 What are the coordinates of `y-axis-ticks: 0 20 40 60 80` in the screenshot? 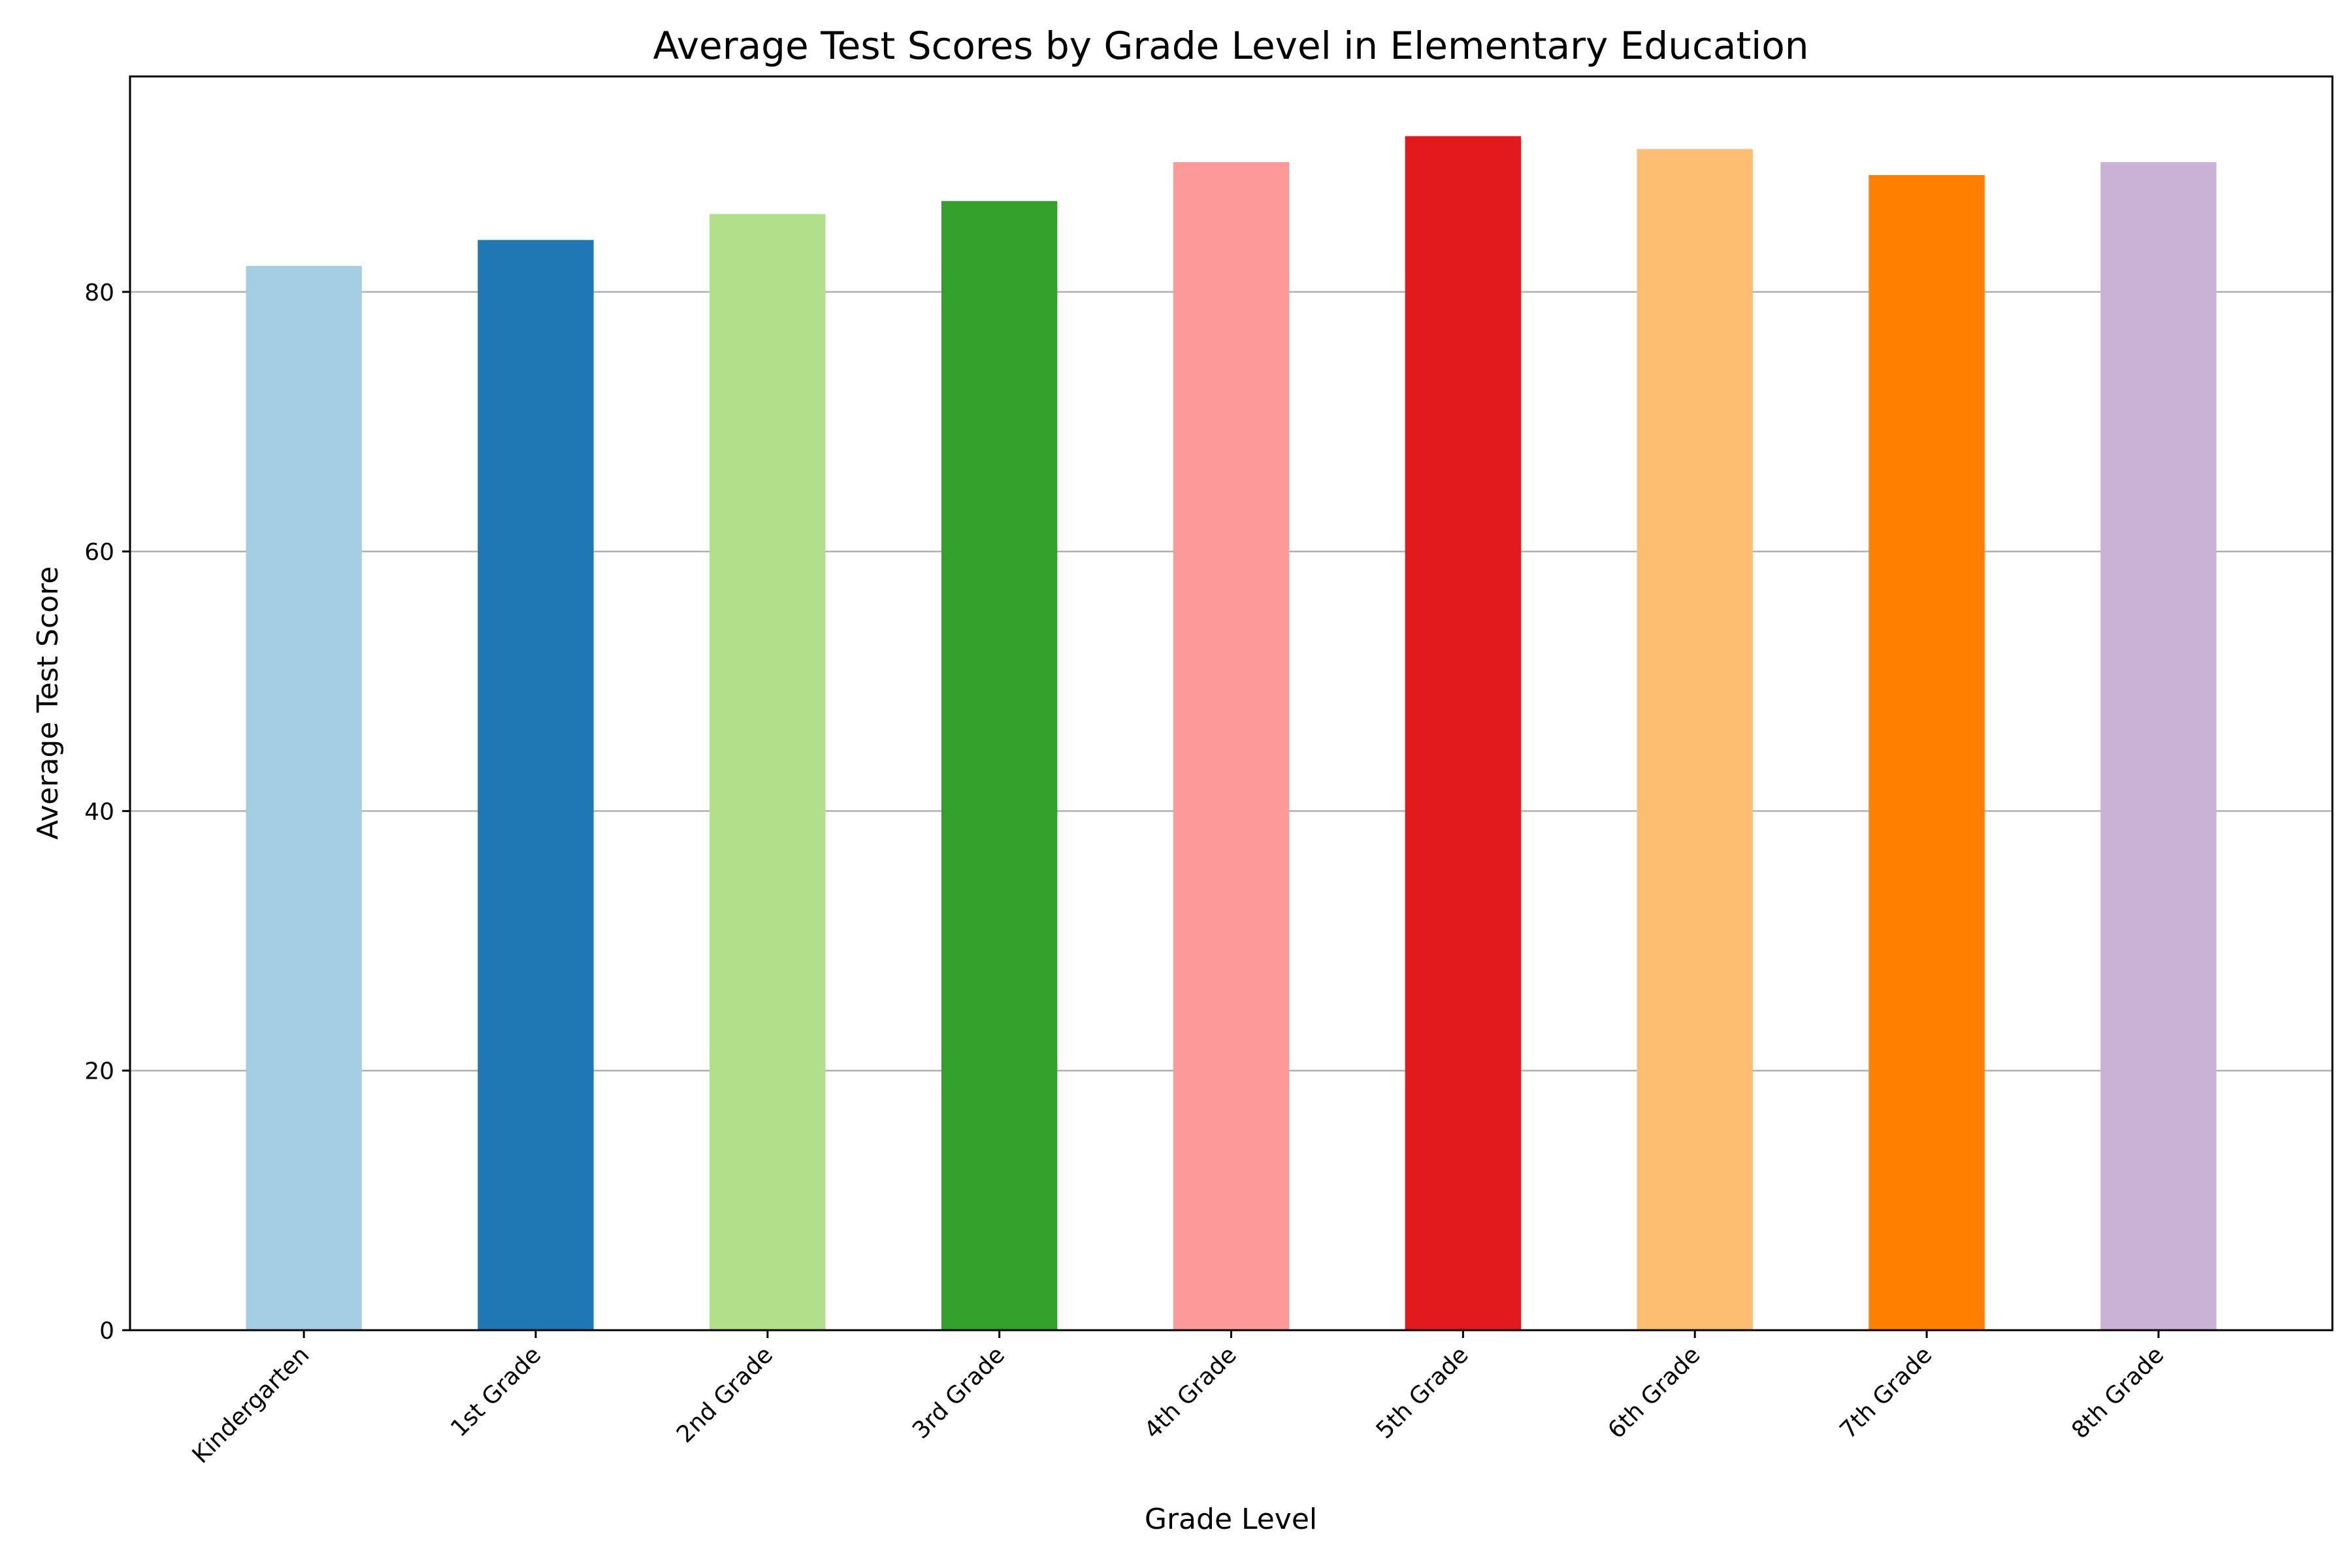 It's located at (107, 812).